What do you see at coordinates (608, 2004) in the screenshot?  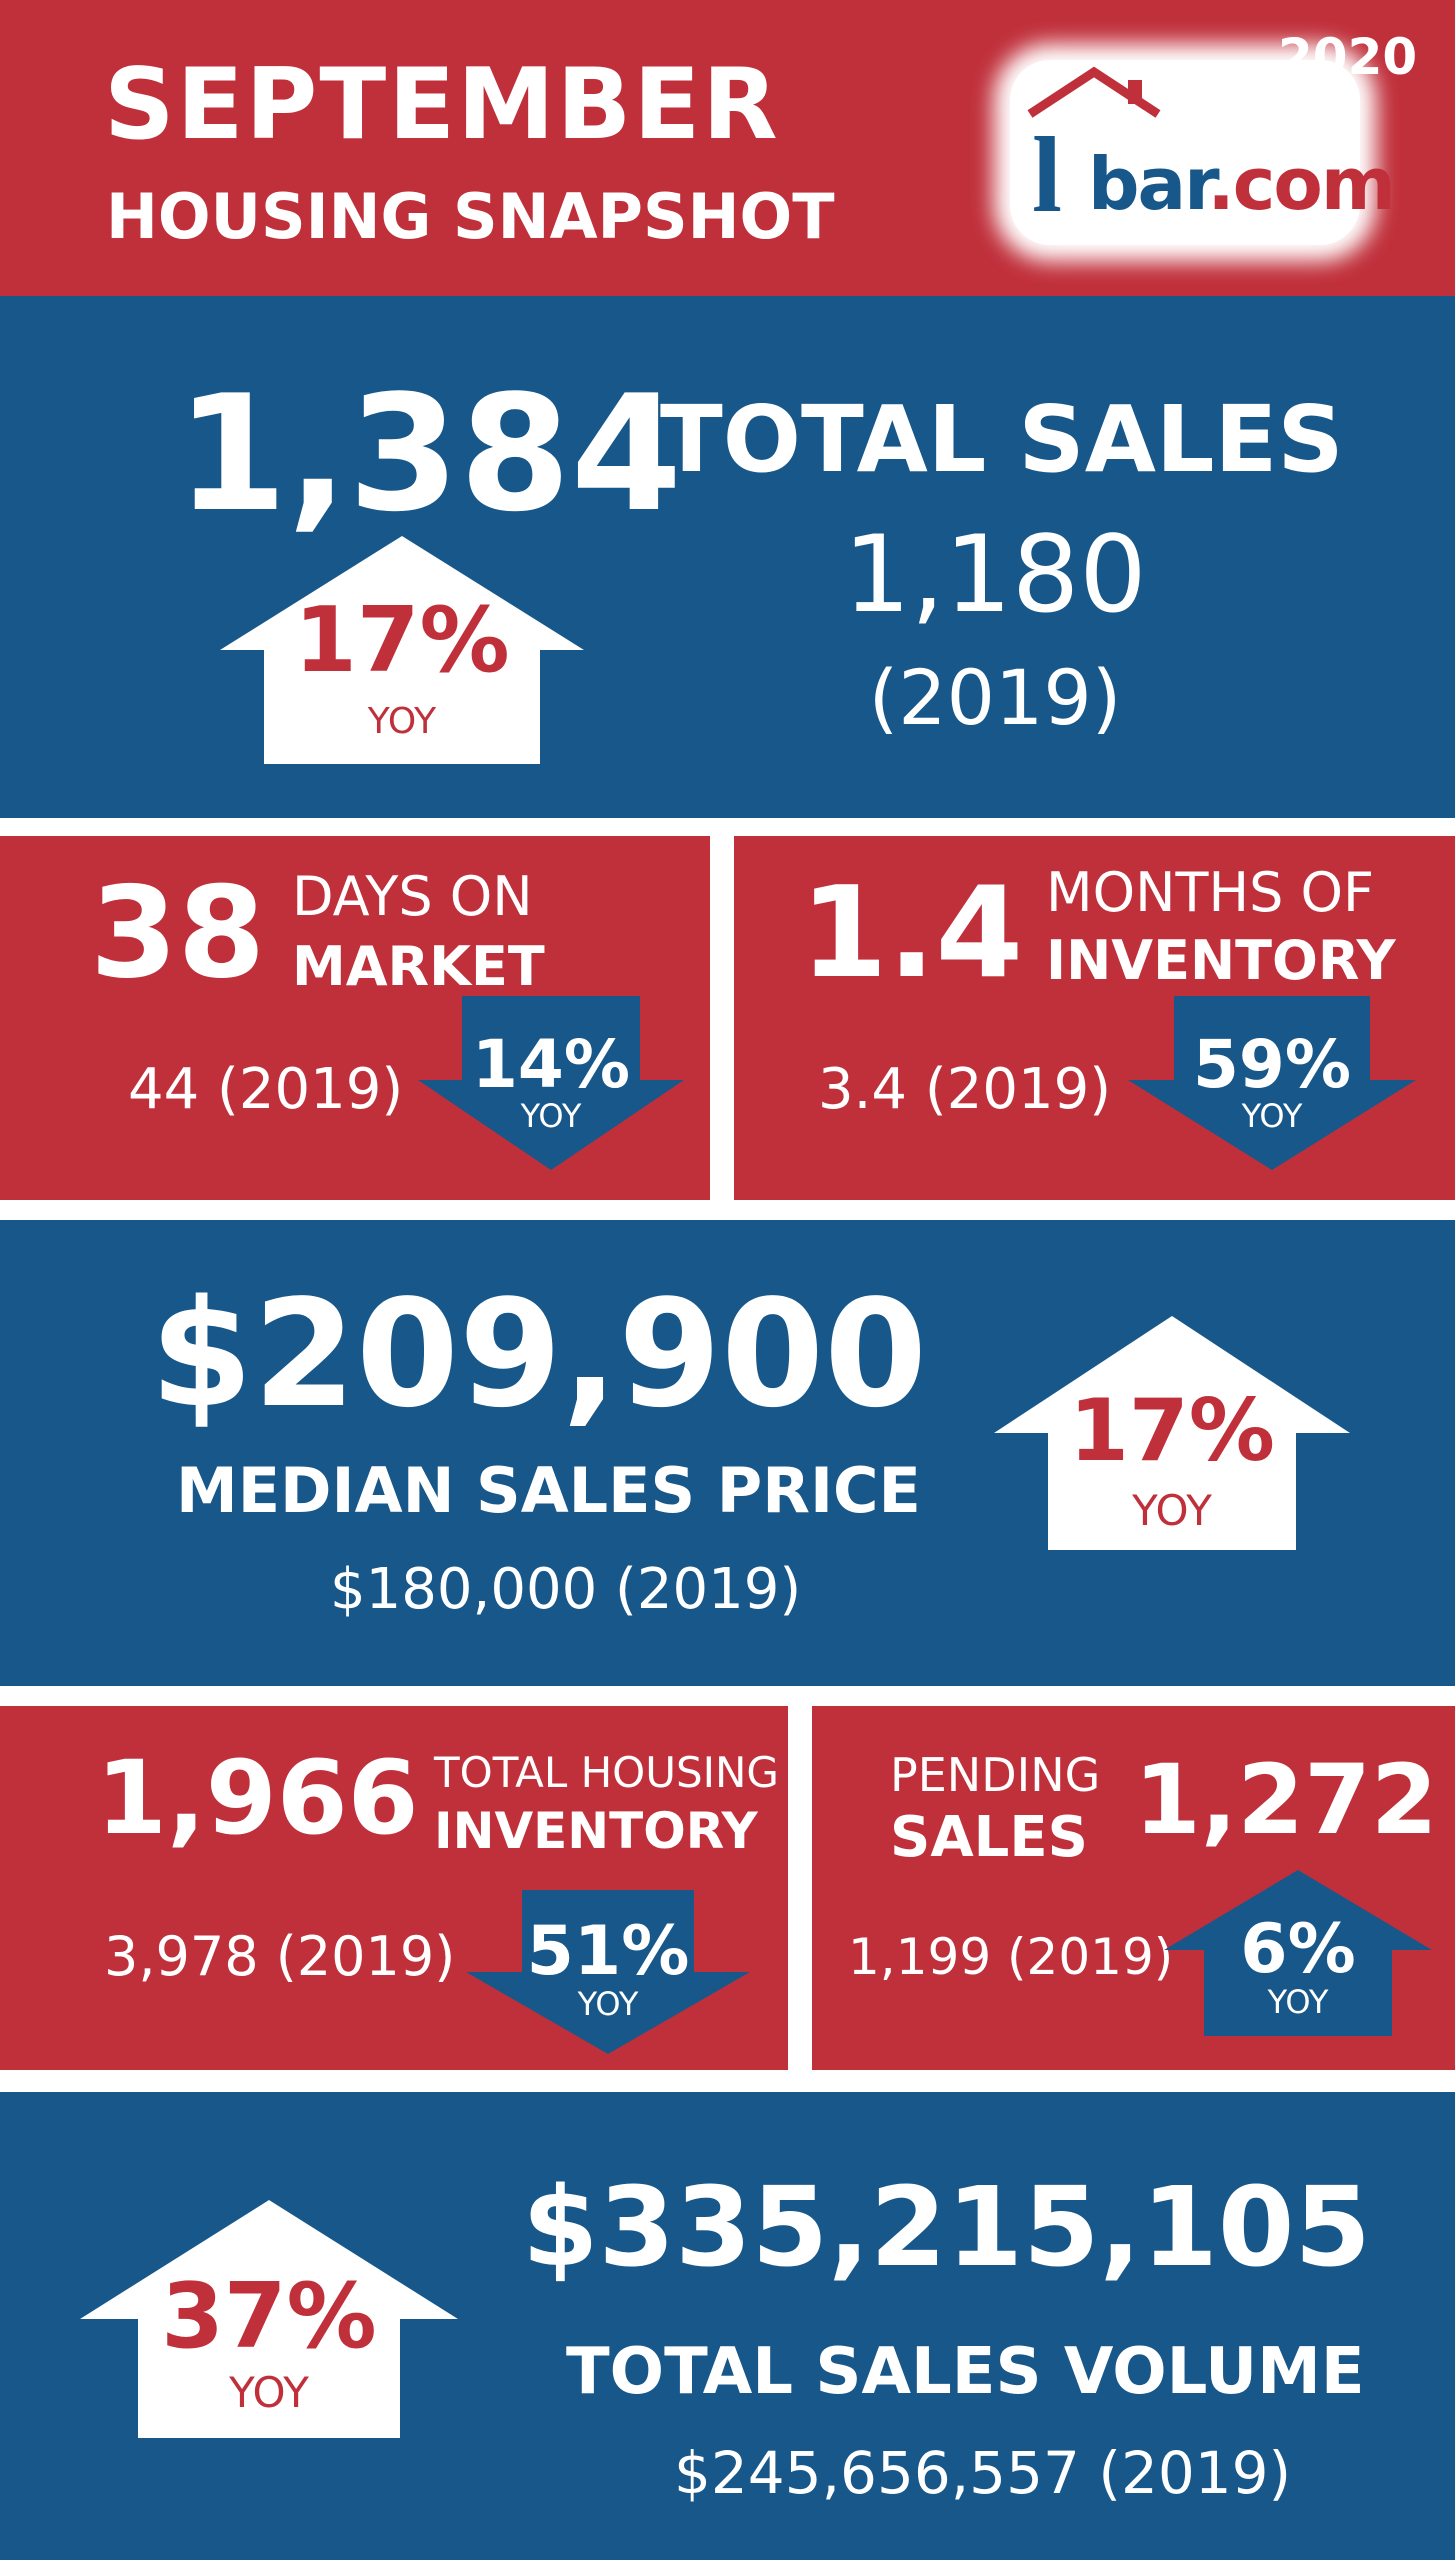 I see `housing-inventory-change-label: YOY` at bounding box center [608, 2004].